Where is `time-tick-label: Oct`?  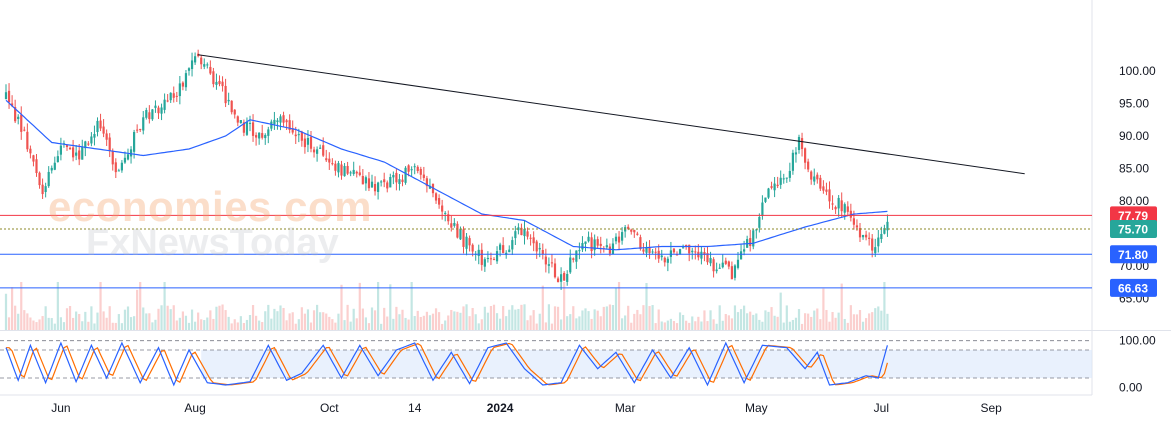
time-tick-label: Oct is located at coordinates (329, 408).